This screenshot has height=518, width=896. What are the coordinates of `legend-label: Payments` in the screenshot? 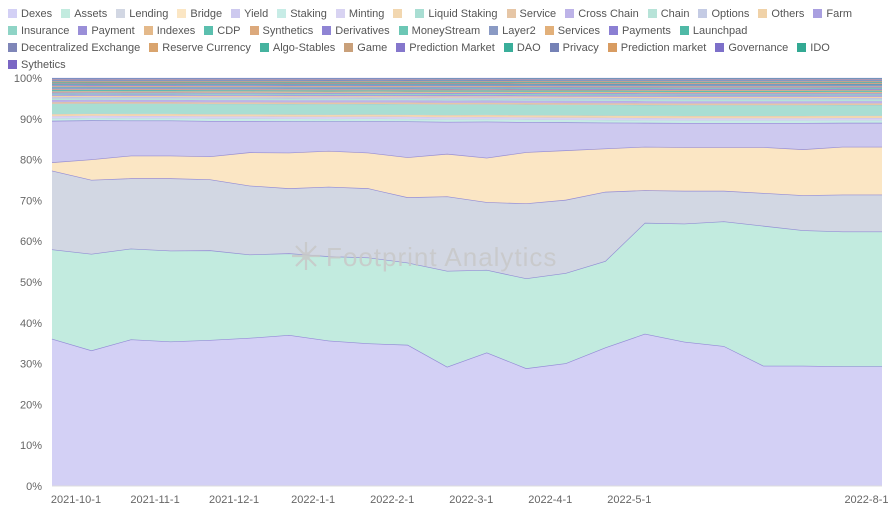 It's located at (646, 31).